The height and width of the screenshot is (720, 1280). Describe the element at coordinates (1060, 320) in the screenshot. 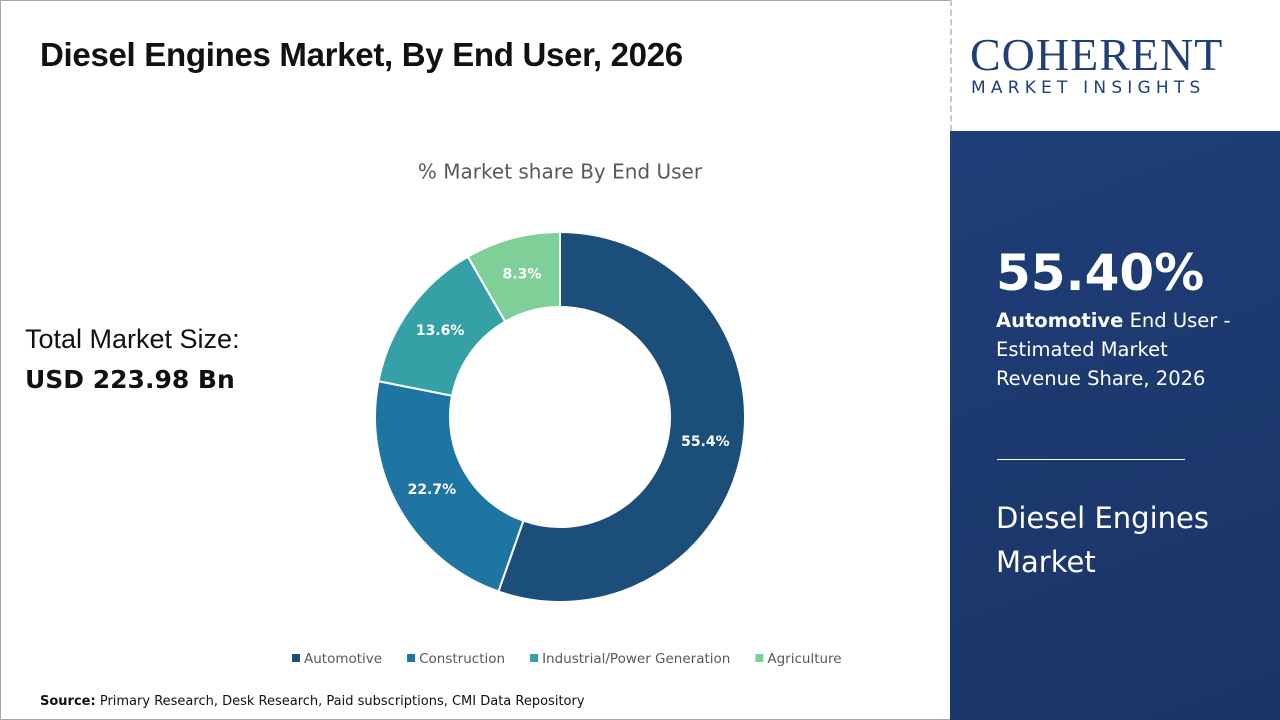

I see `highlight-segment: Automotive` at that location.